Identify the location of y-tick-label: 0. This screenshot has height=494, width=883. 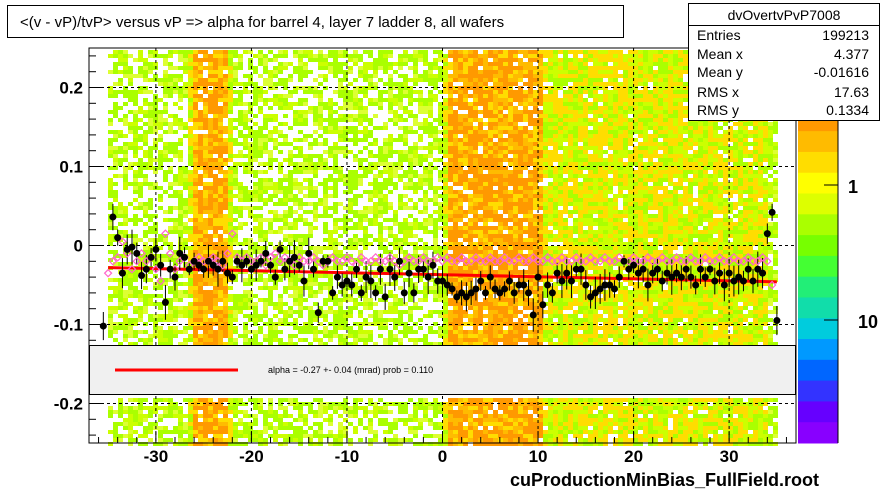
(78, 246).